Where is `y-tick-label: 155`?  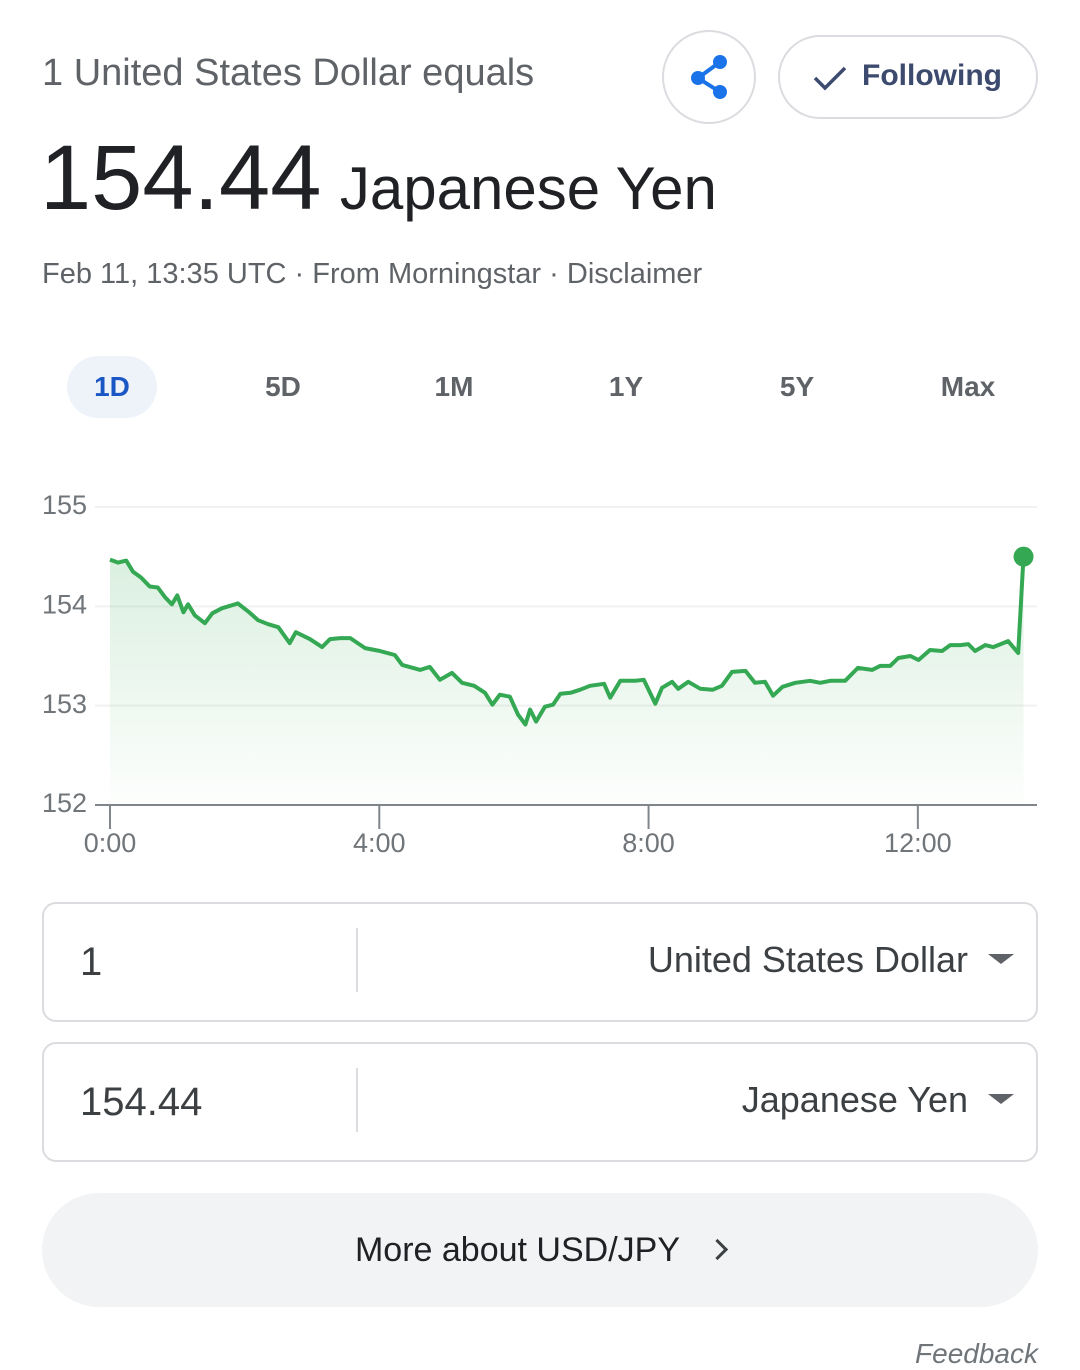 y-tick-label: 155 is located at coordinates (64, 505).